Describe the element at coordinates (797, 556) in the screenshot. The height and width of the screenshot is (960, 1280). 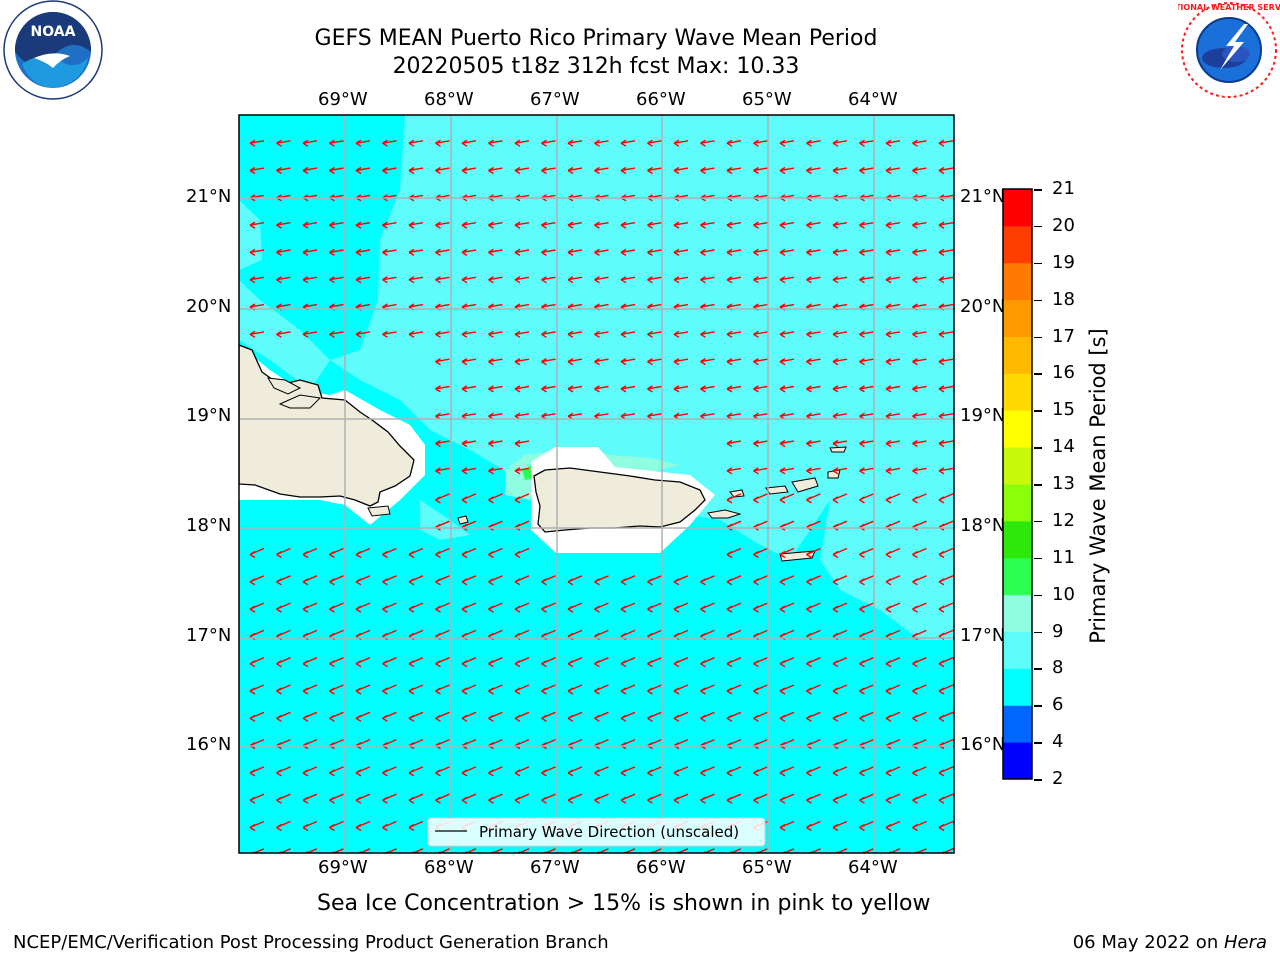
I see `st-croix-island` at that location.